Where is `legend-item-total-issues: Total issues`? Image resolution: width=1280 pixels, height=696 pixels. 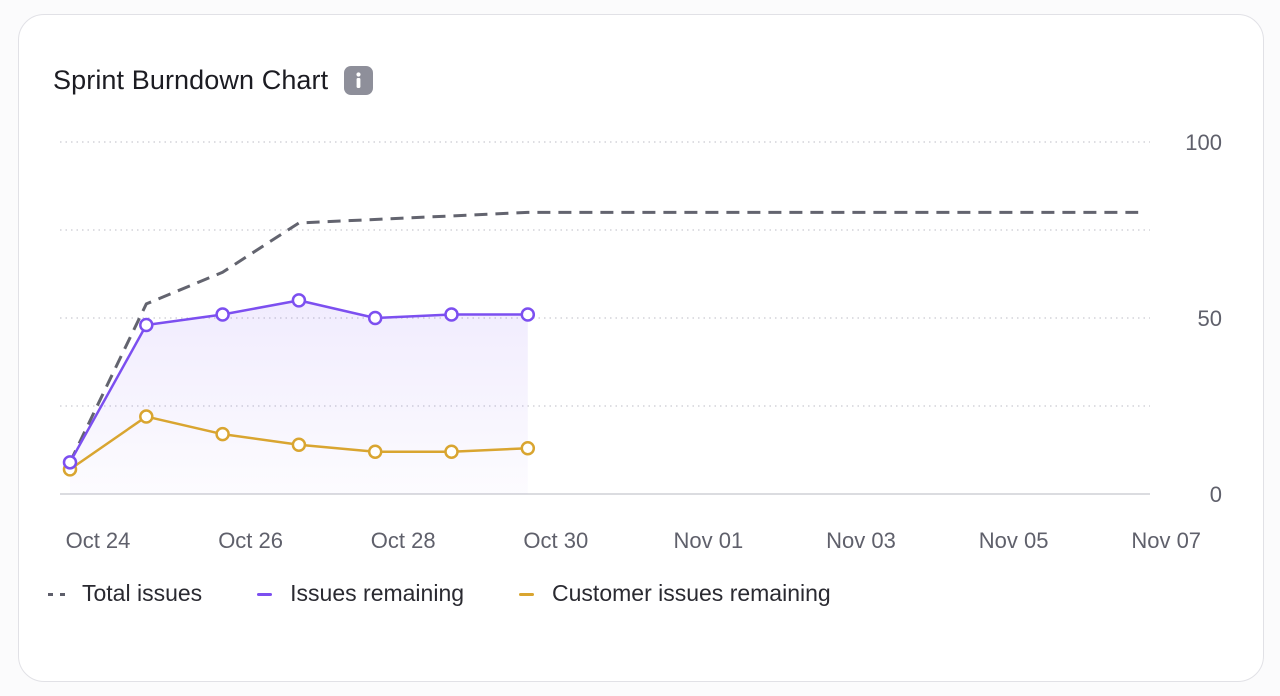 legend-item-total-issues: Total issues is located at coordinates (124, 593).